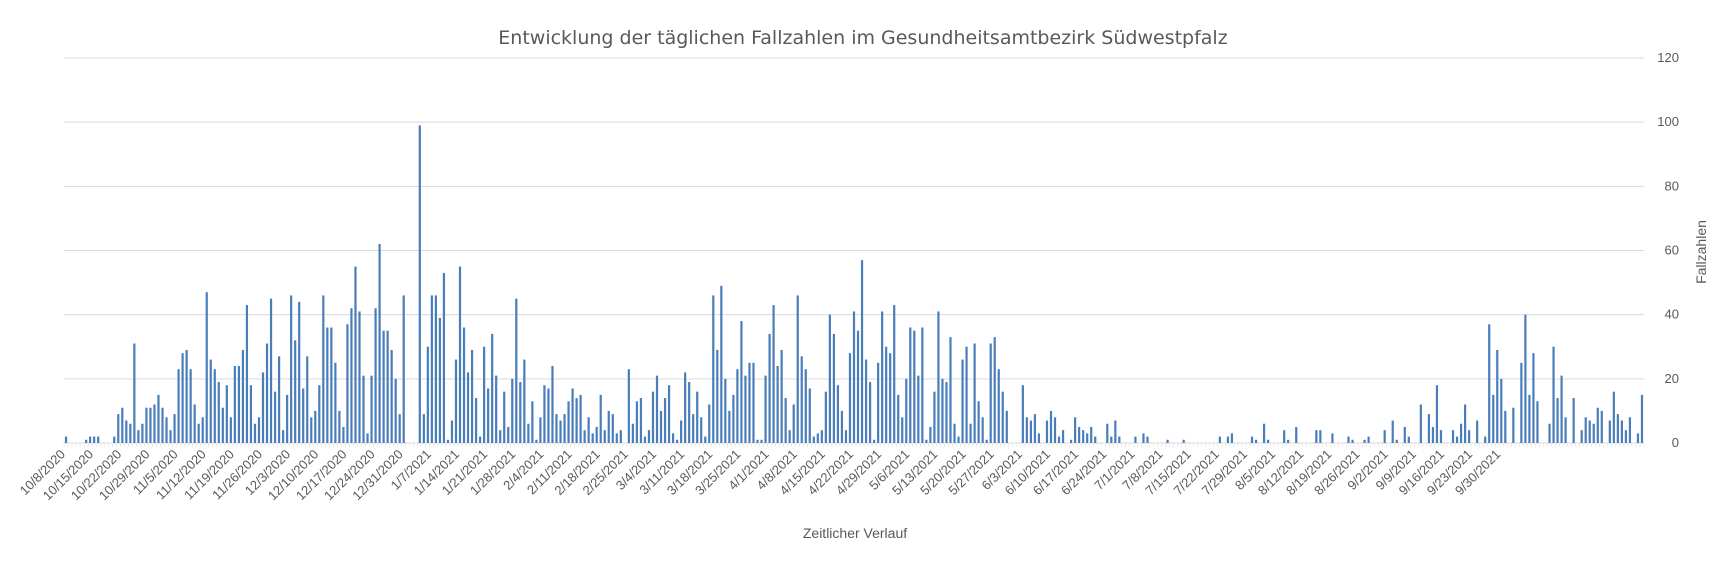  I want to click on y-tick-label: 100, so click(1668, 121).